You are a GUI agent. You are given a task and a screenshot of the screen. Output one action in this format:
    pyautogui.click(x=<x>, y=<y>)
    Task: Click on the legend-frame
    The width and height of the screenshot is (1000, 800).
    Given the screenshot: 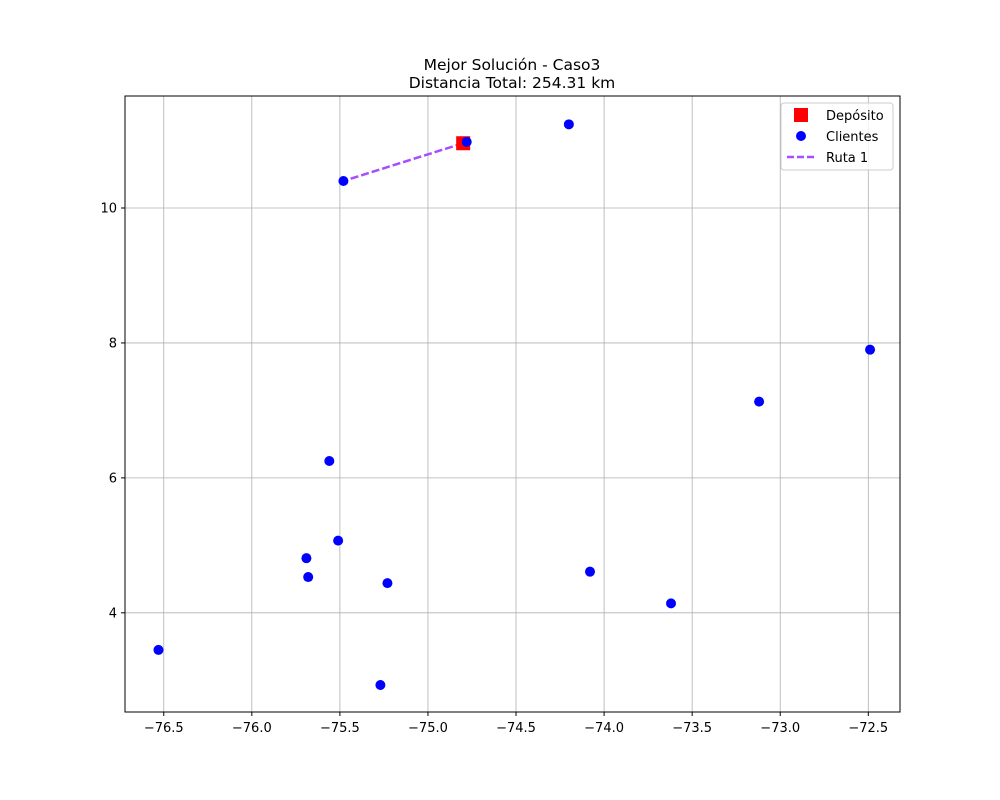 What is the action you would take?
    pyautogui.click(x=837, y=136)
    